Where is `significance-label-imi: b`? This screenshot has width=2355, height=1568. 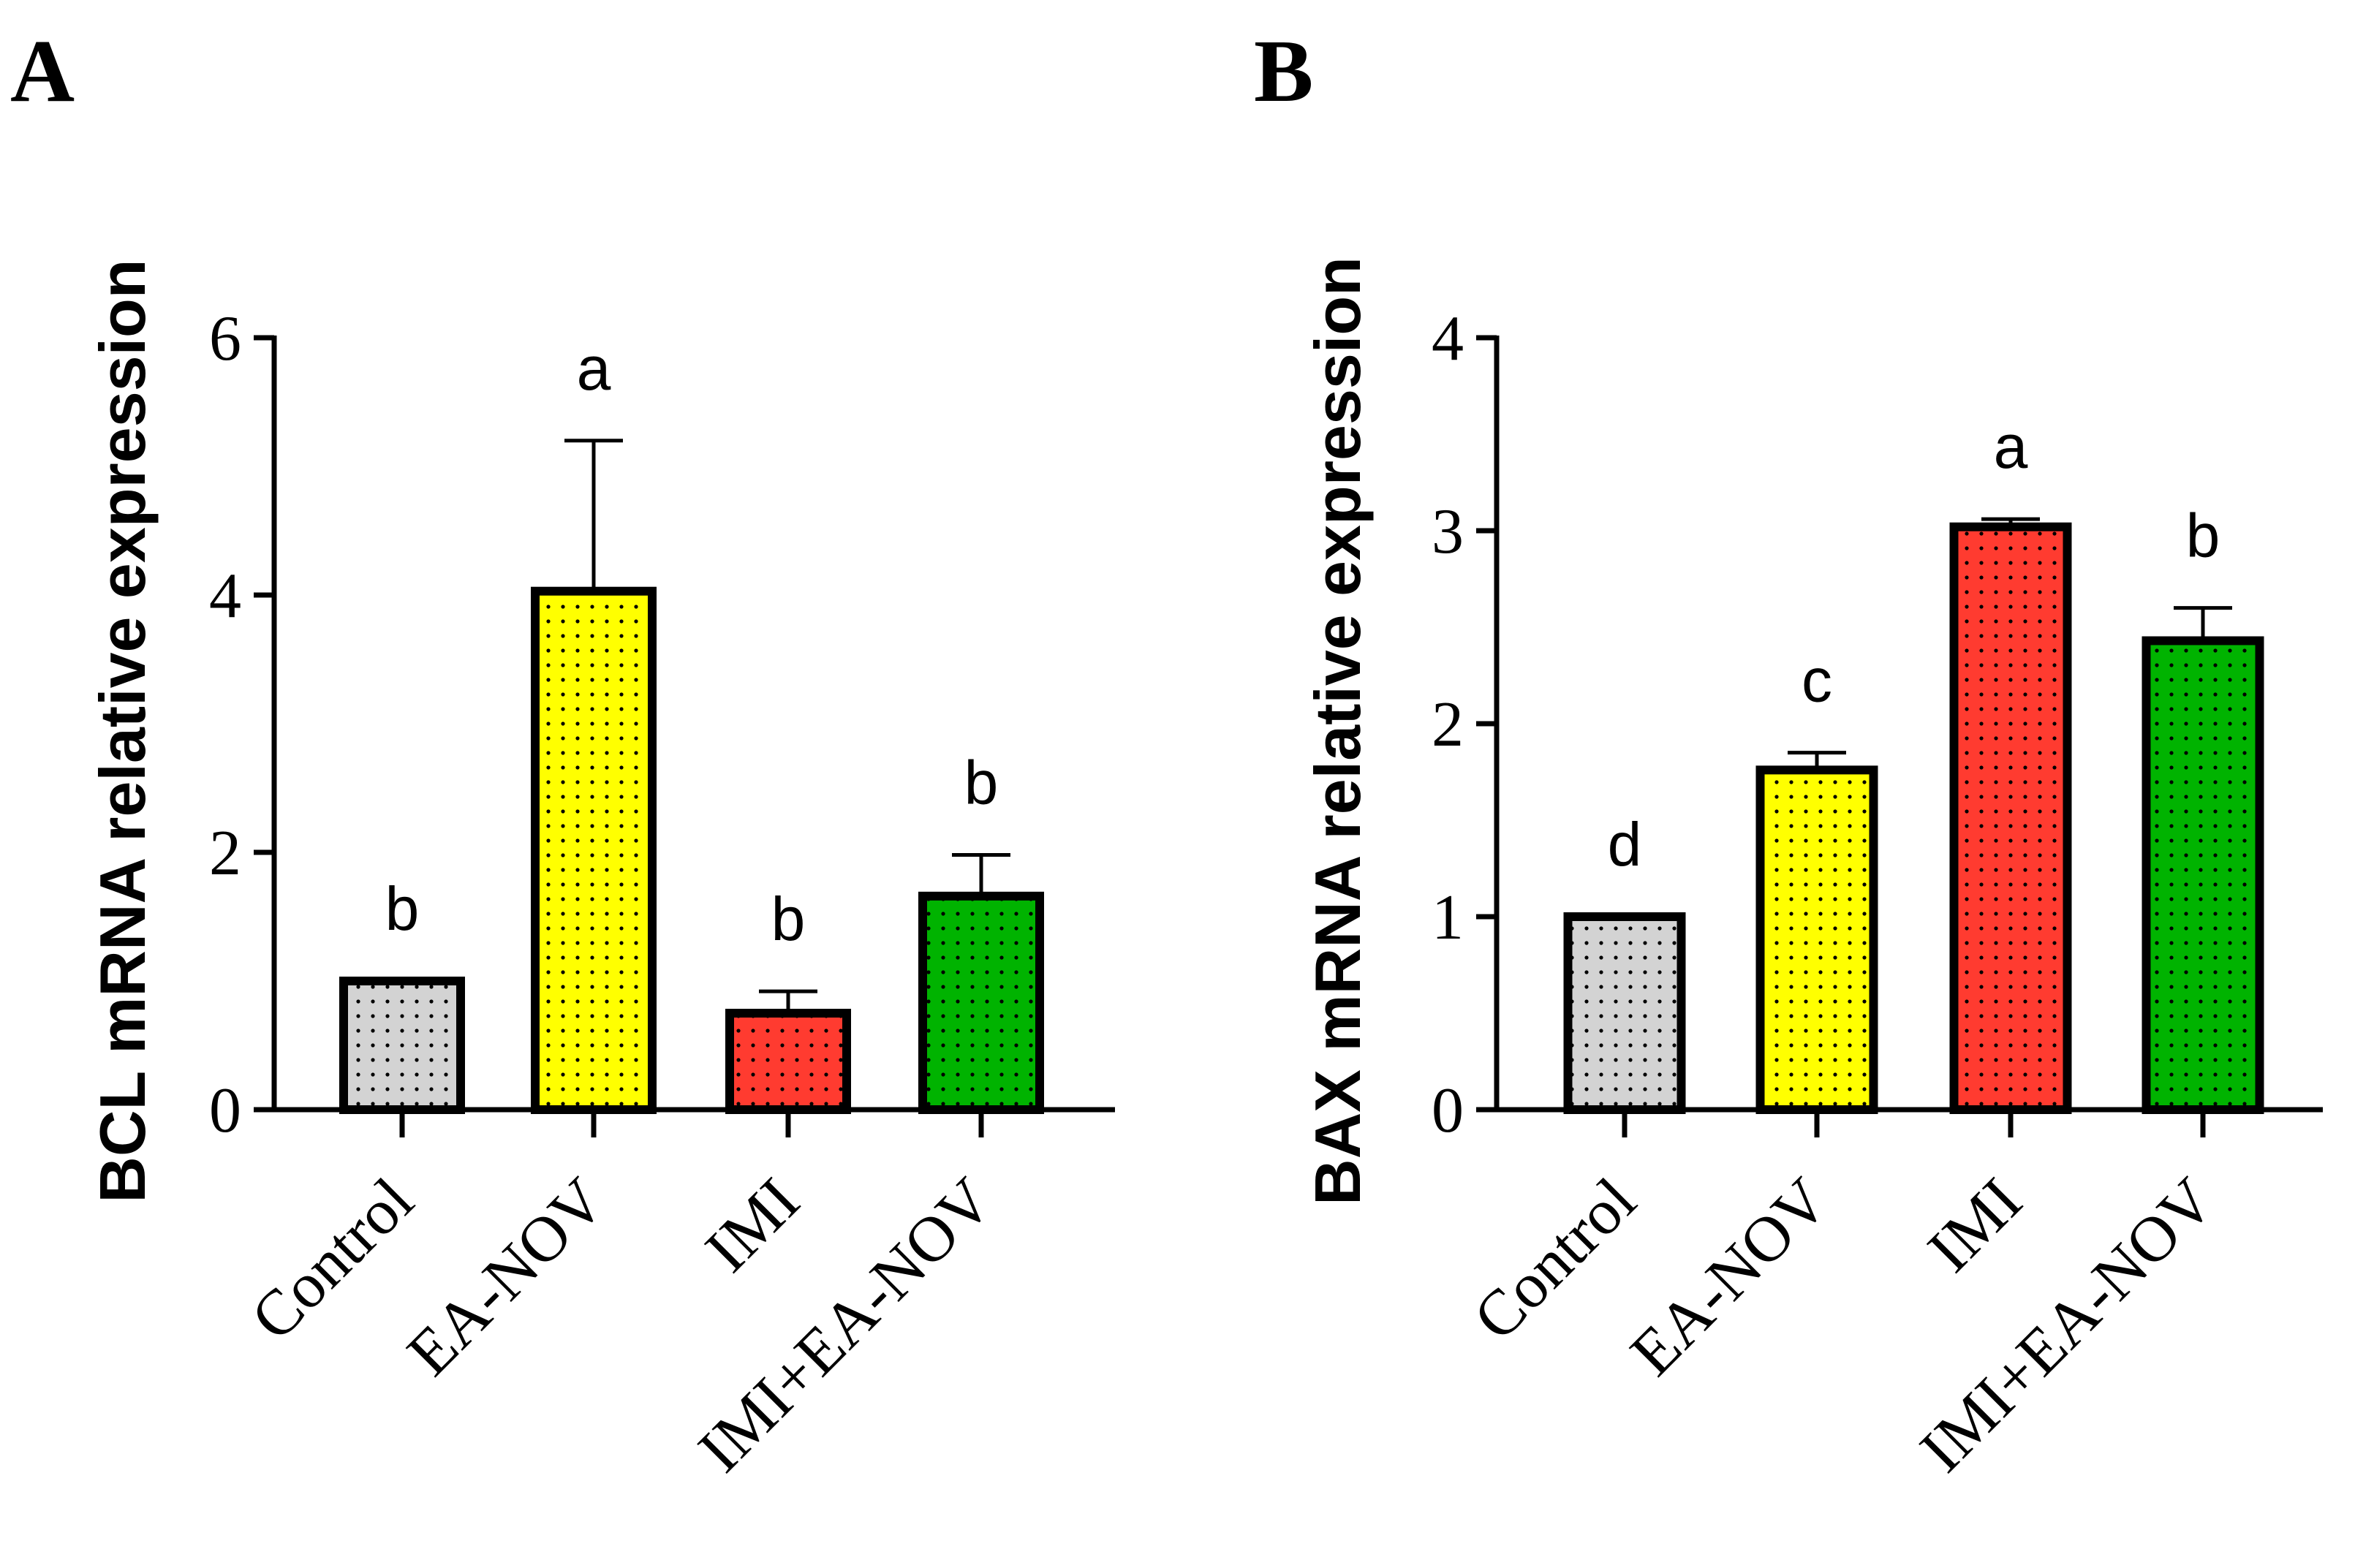
significance-label-imi: b is located at coordinates (788, 919).